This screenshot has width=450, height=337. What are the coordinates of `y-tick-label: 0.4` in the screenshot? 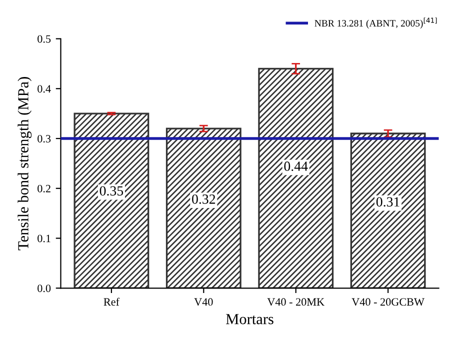 It's located at (44, 89).